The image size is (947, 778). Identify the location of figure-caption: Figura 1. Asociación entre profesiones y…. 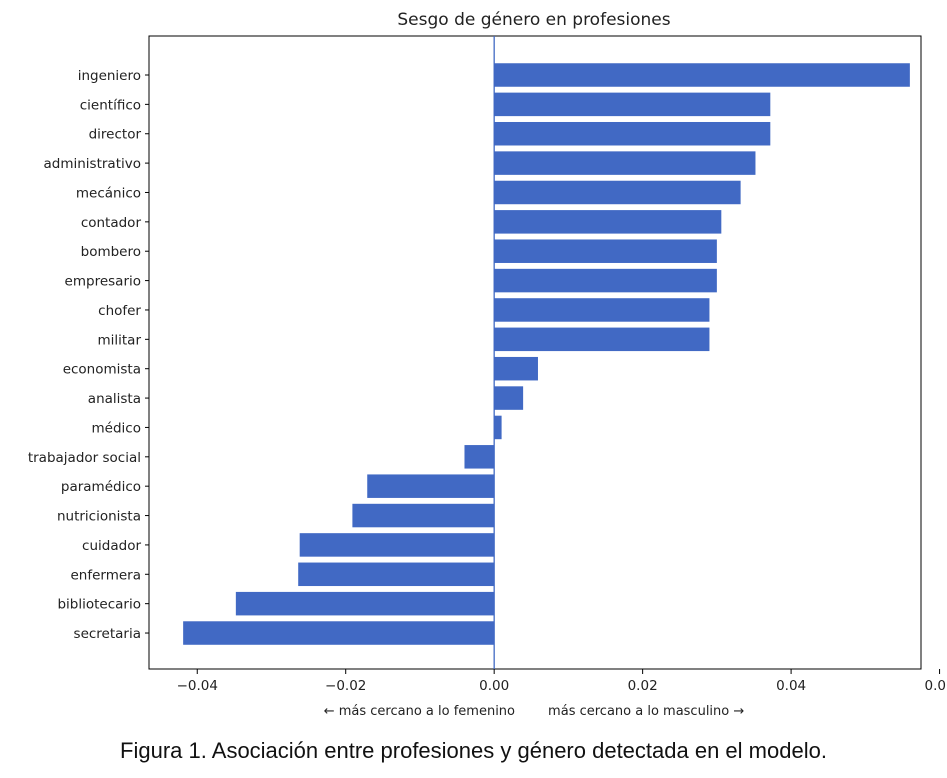
(473, 750).